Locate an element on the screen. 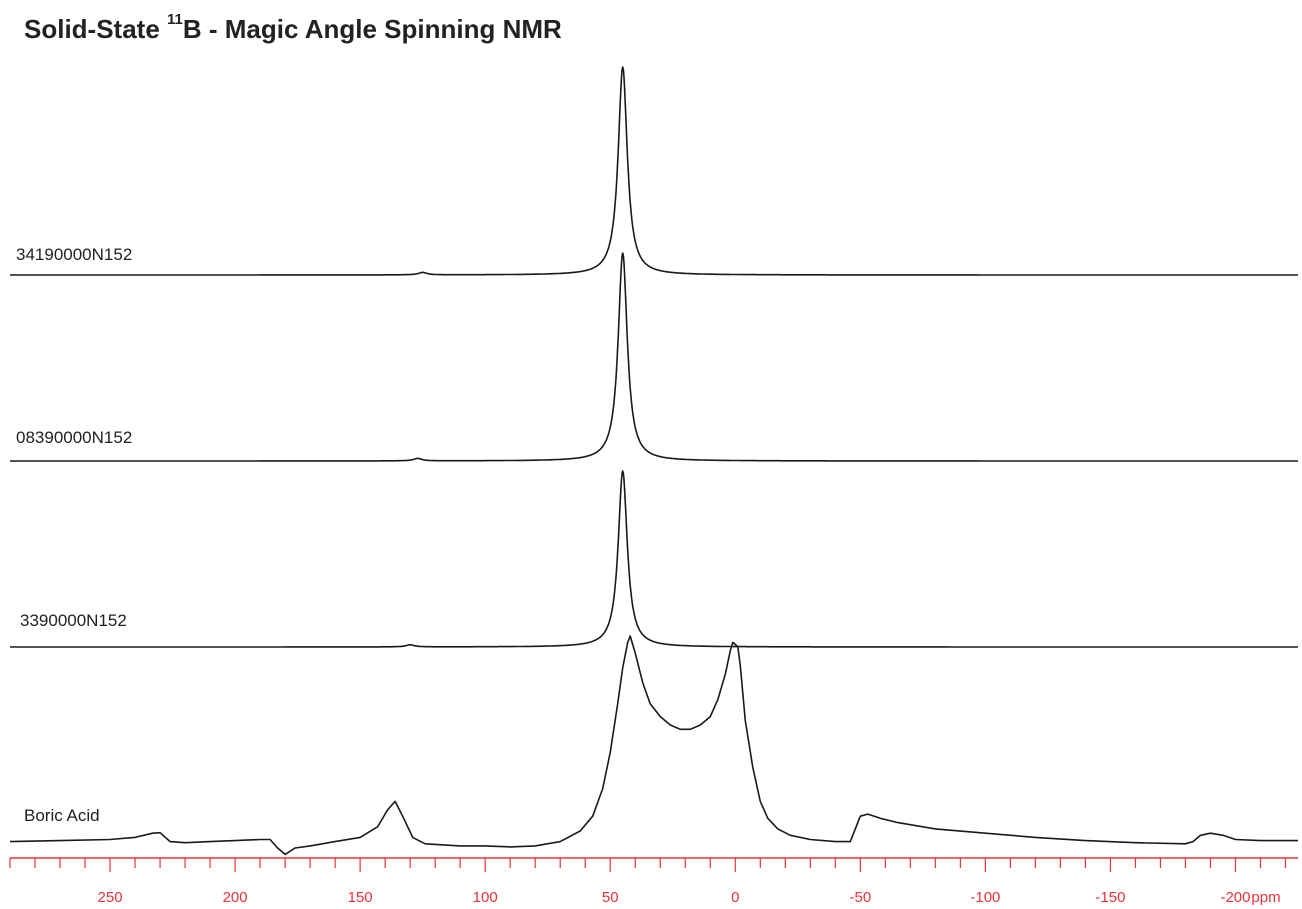  chart-title-rest: B - Magic Angle Spinning NMR is located at coordinates (372, 29).